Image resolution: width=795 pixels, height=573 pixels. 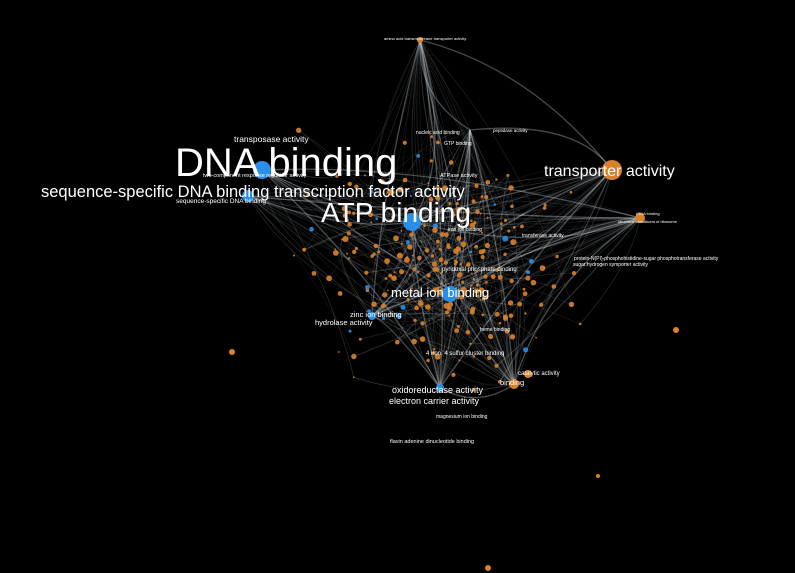 I want to click on label-dna-binding: DNA binding, so click(x=286, y=163).